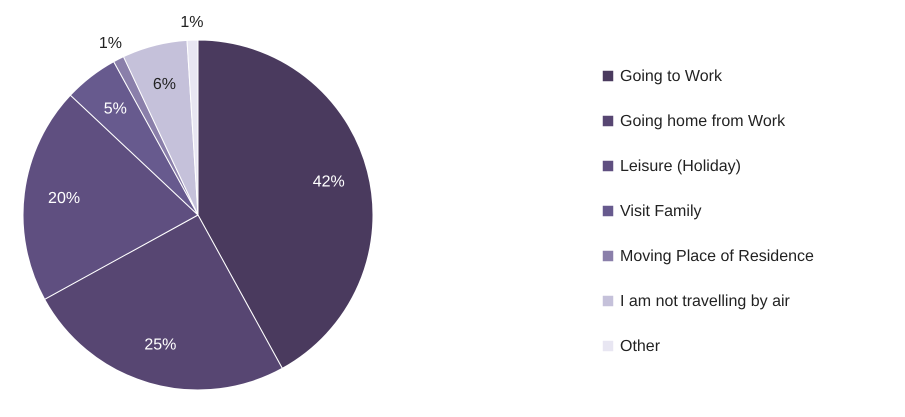 The image size is (905, 417). What do you see at coordinates (705, 301) in the screenshot?
I see `legend-label: I am not travelling by air` at bounding box center [705, 301].